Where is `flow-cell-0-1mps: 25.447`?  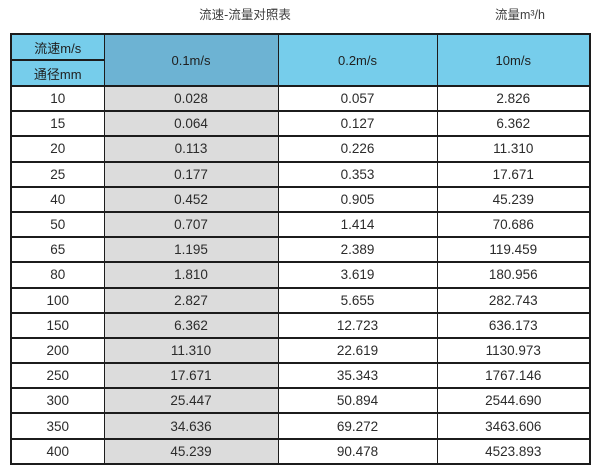 flow-cell-0-1mps: 25.447 is located at coordinates (191, 401).